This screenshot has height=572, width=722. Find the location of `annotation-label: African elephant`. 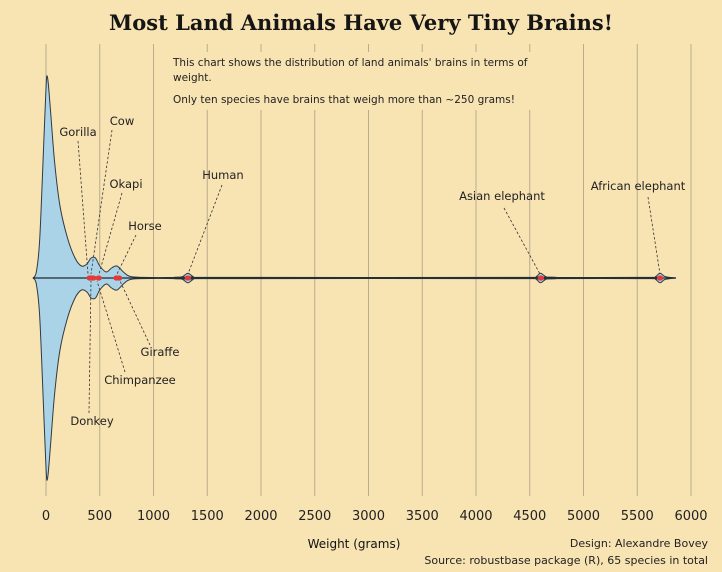

annotation-label: African elephant is located at coordinates (638, 186).